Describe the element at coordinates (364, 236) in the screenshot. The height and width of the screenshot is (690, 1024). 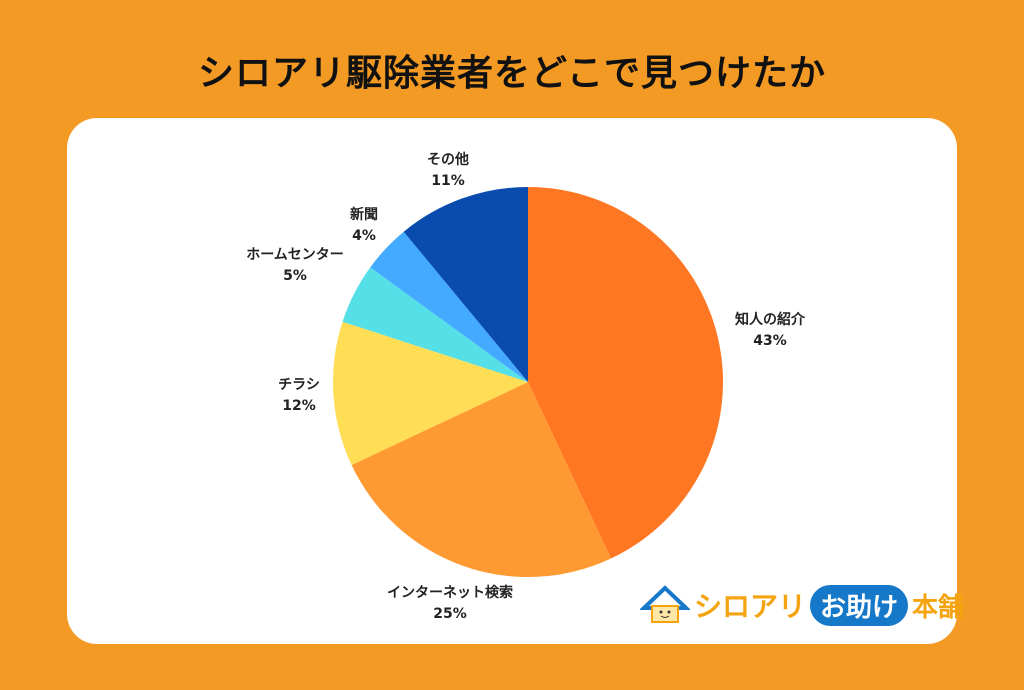
I see `slice-value: 4%` at that location.